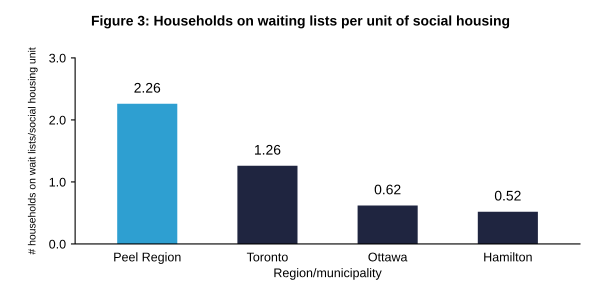 The height and width of the screenshot is (308, 601). I want to click on data-label: 0.62, so click(387, 189).